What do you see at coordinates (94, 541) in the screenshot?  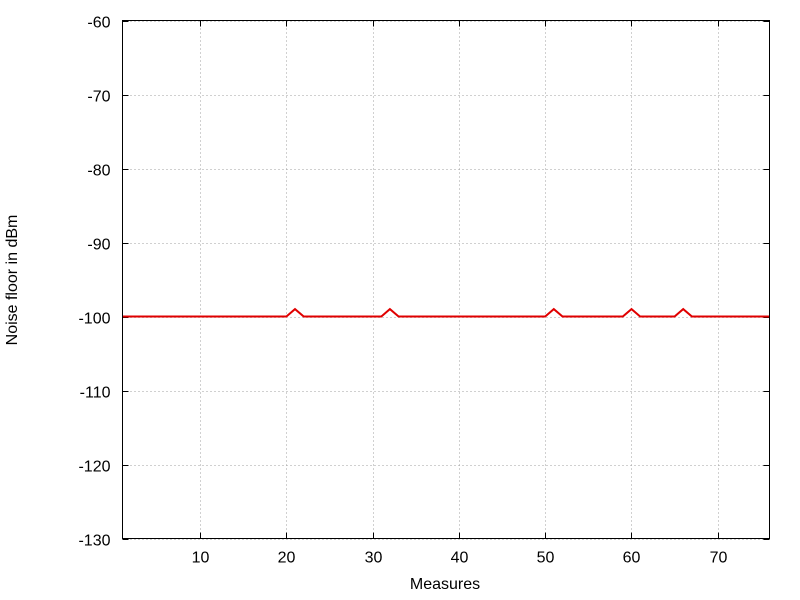 I see `y-tick-label: -130` at bounding box center [94, 541].